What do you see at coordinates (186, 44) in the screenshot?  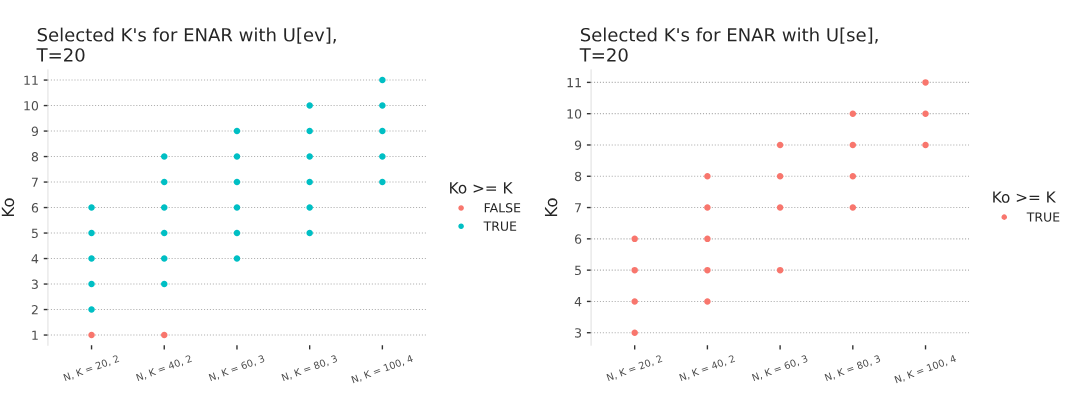 I see `chart-title: Selected K's for ENAR with U[ev], T=20` at bounding box center [186, 44].